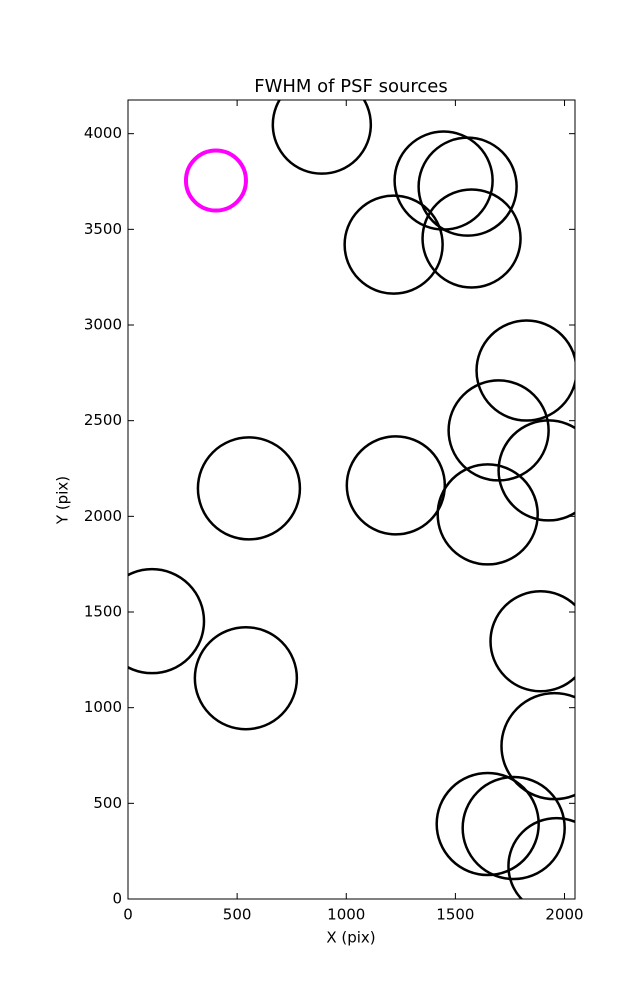  I want to click on chart-title: FWHM of PSF sources, so click(351, 86).